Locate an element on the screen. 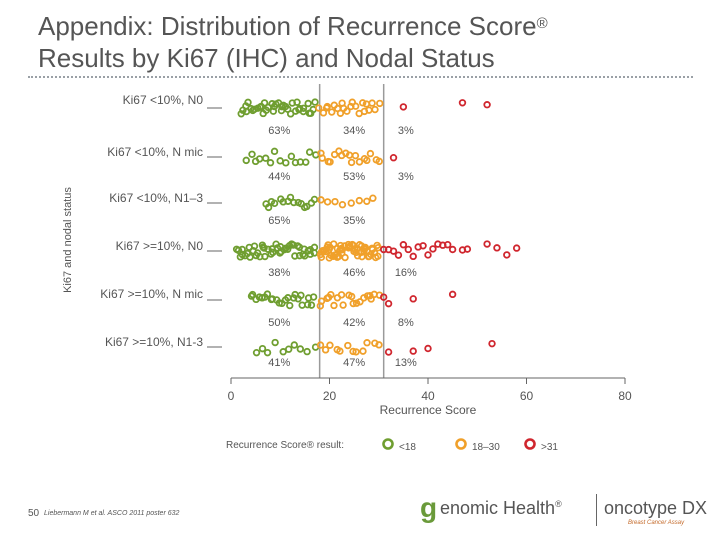  row-label: Ki67 >=10%, N0 is located at coordinates (160, 246).